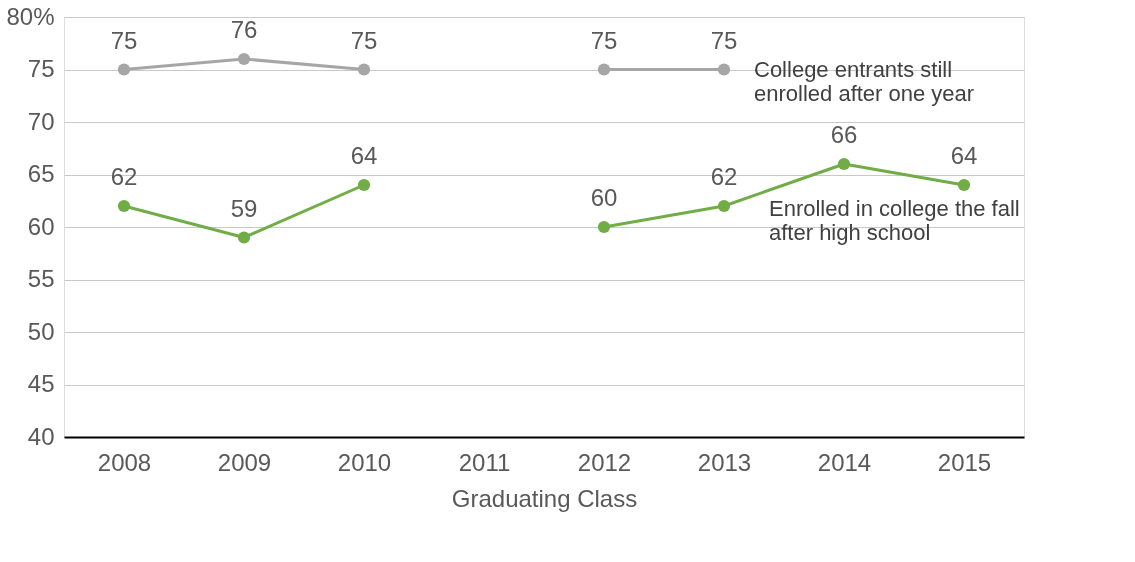  What do you see at coordinates (604, 197) in the screenshot?
I see `data-label: 60` at bounding box center [604, 197].